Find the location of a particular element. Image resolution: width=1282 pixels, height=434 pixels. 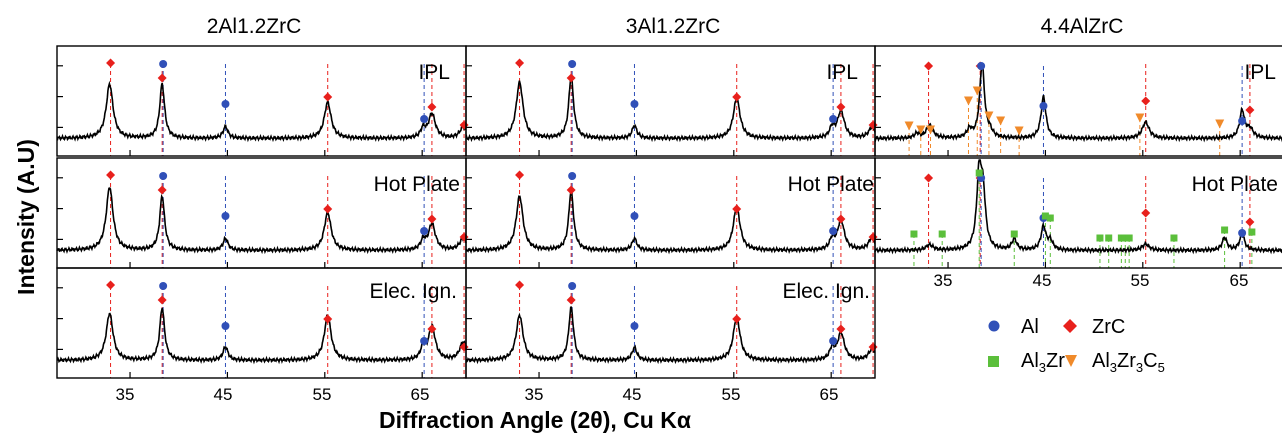

legend-al3zr3c5-part-1: Al is located at coordinates (1101, 361).